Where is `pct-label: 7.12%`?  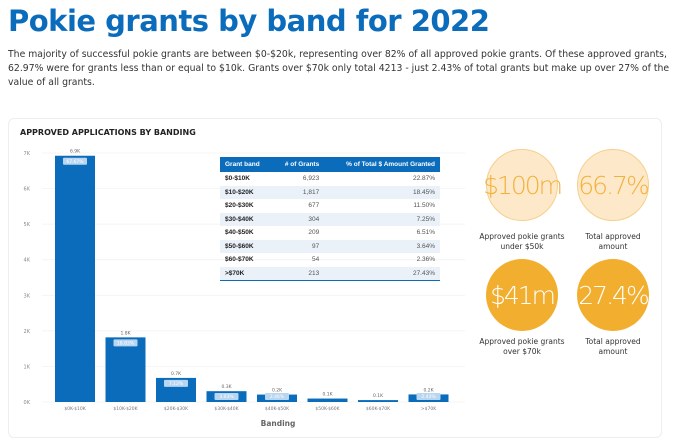 pct-label: 7.12% is located at coordinates (176, 384).